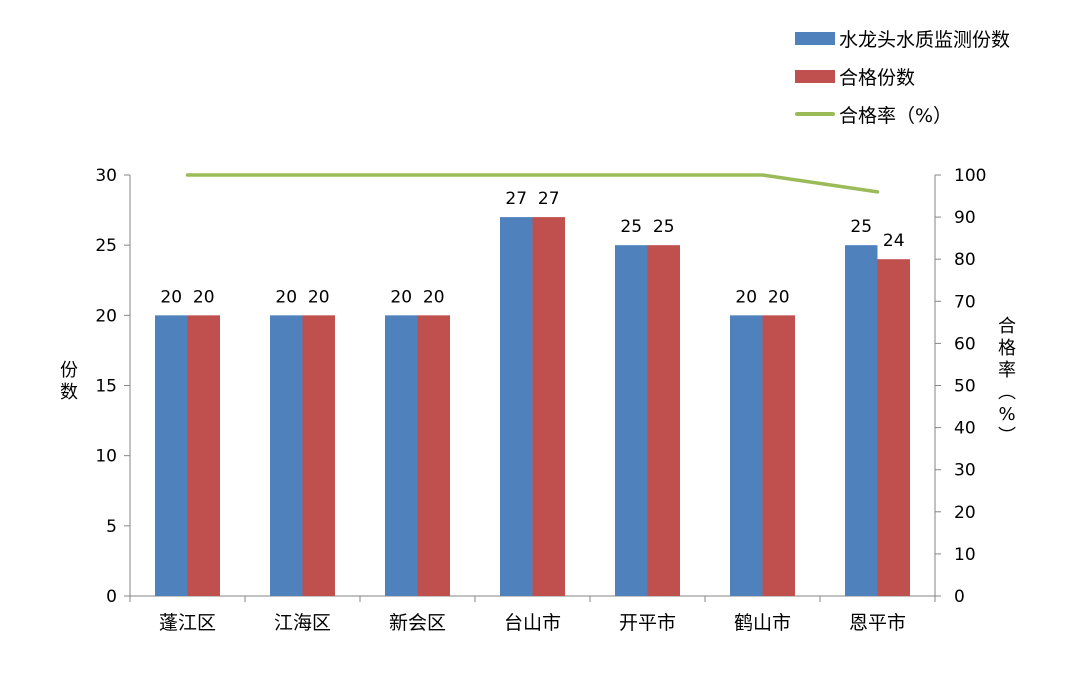  I want to click on left-tick-label: 0, so click(111, 597).